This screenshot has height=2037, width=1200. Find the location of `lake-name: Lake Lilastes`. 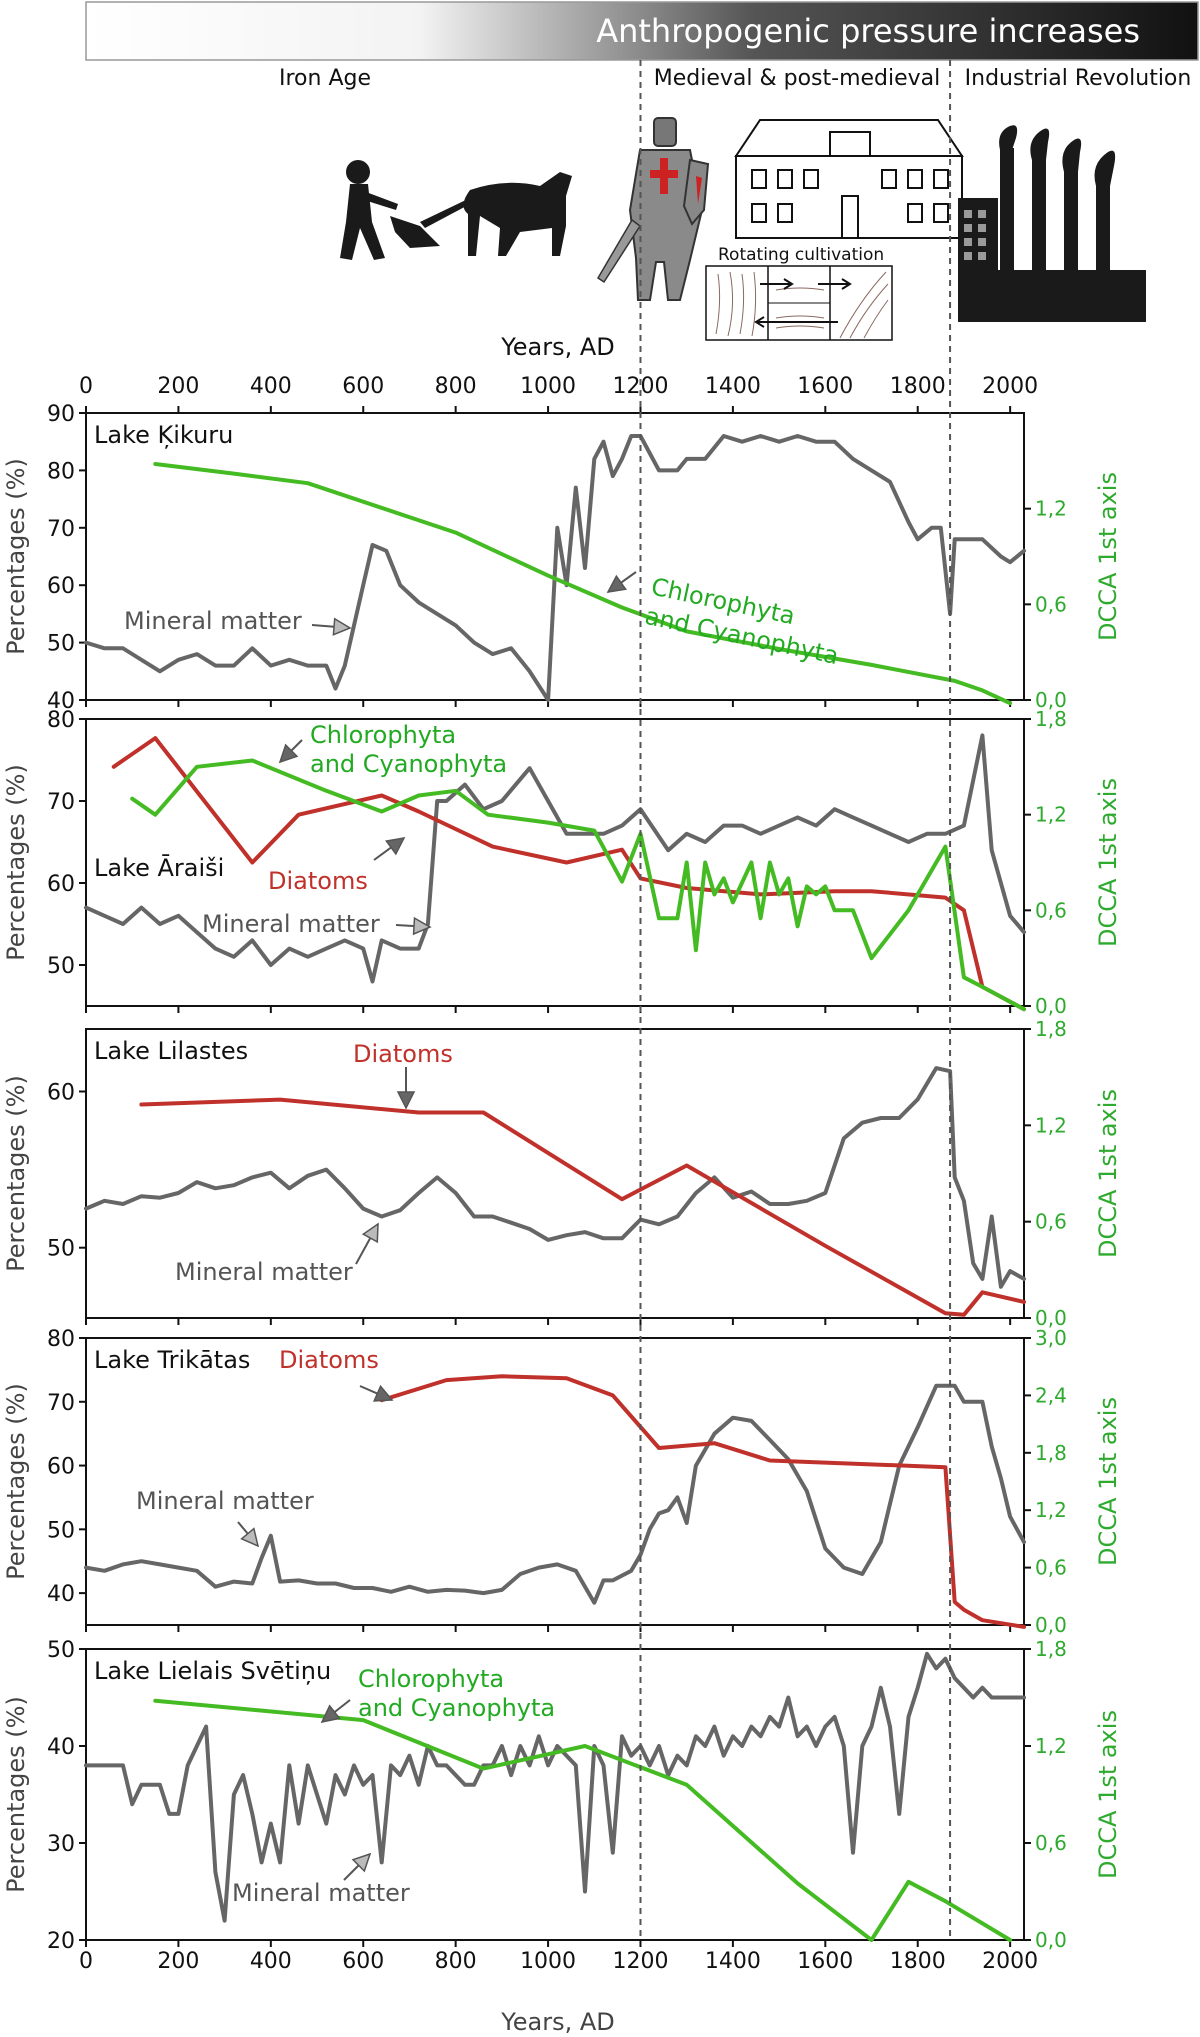

lake-name: Lake Lilastes is located at coordinates (171, 1051).